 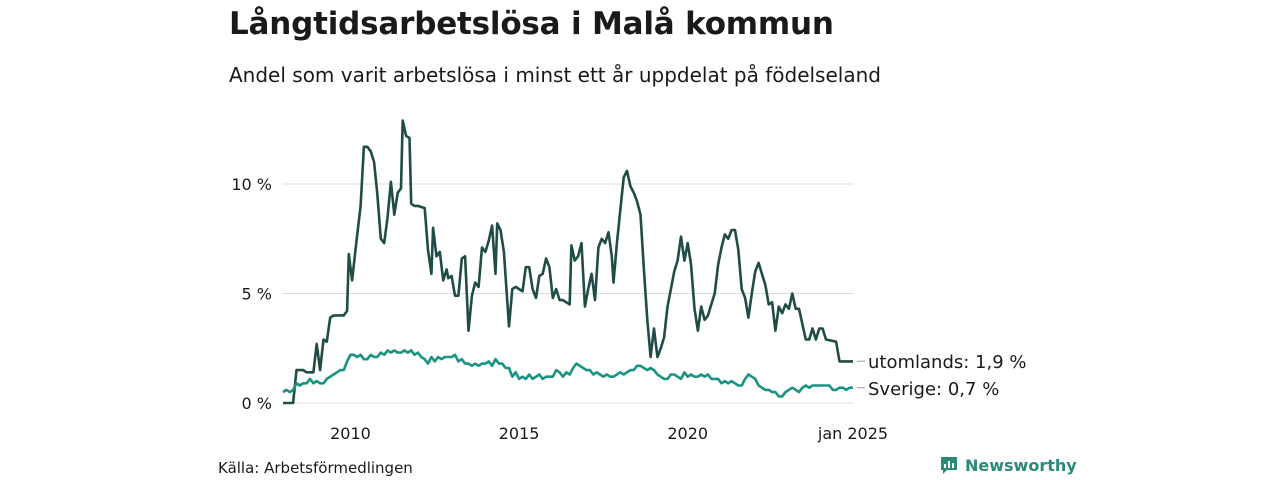 I want to click on x-tick-label: jan 2025, so click(x=852, y=433).